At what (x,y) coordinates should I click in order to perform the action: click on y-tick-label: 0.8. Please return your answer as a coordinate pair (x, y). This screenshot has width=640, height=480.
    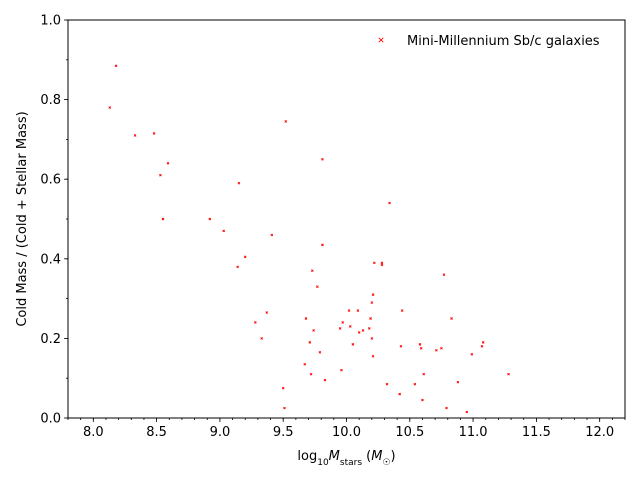
    Looking at the image, I should click on (50, 100).